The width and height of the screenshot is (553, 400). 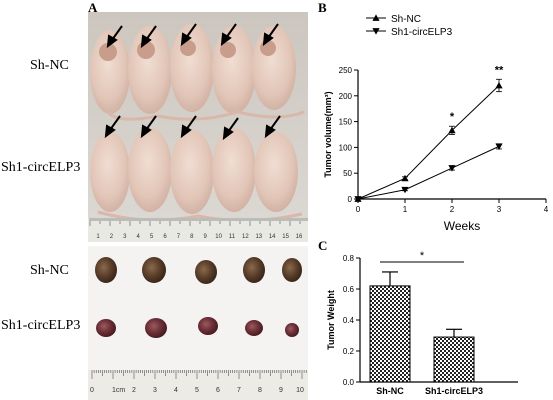 What do you see at coordinates (41, 325) in the screenshot?
I see `tumor-label-sh1-circelp3: Sh1-circELP3` at bounding box center [41, 325].